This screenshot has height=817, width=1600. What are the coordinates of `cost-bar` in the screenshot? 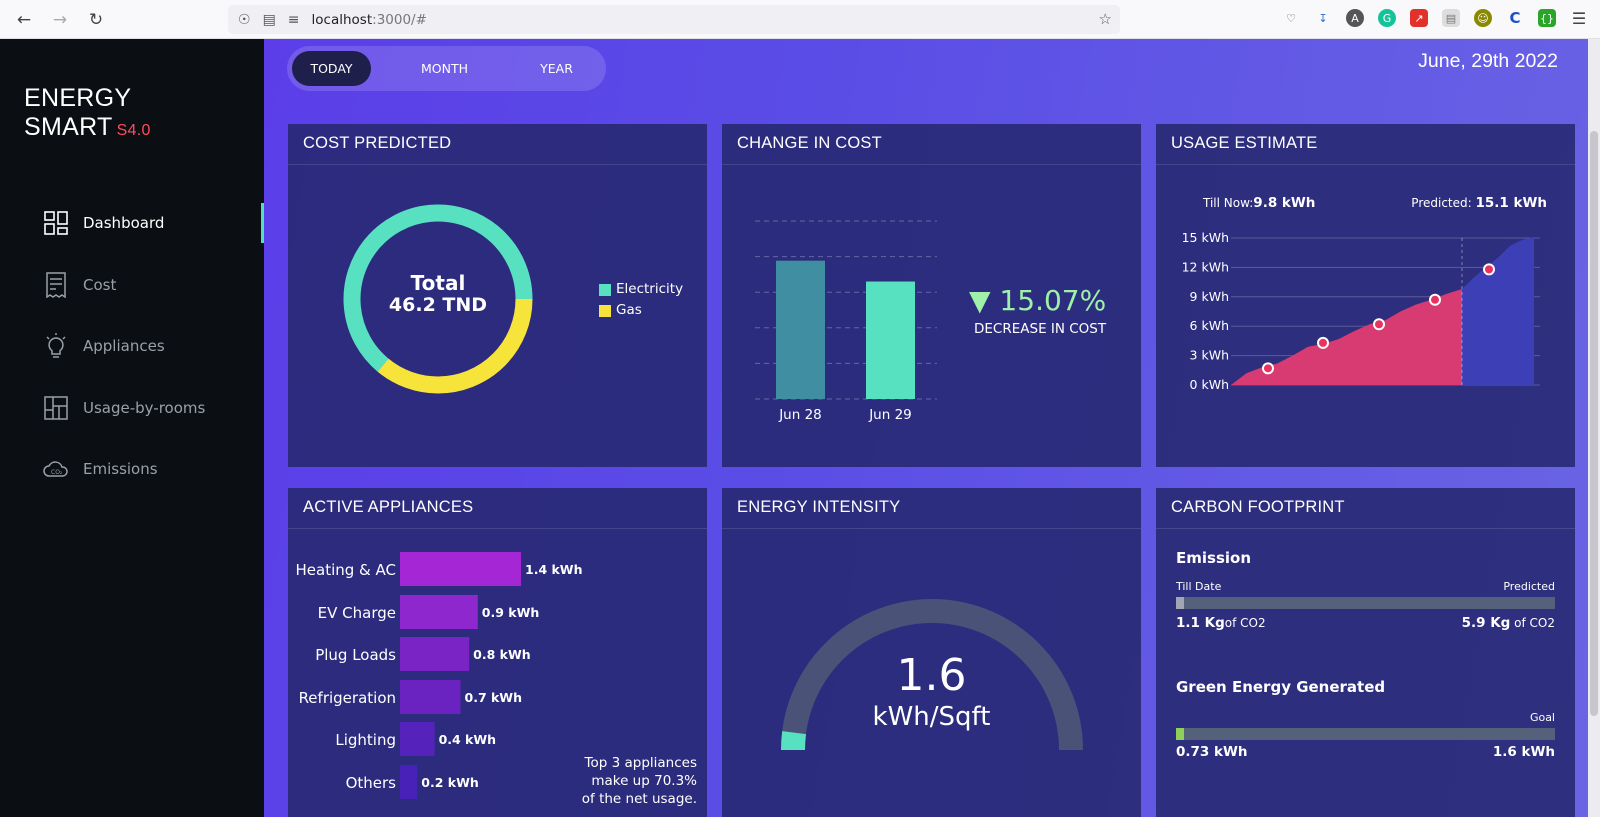 It's located at (890, 340).